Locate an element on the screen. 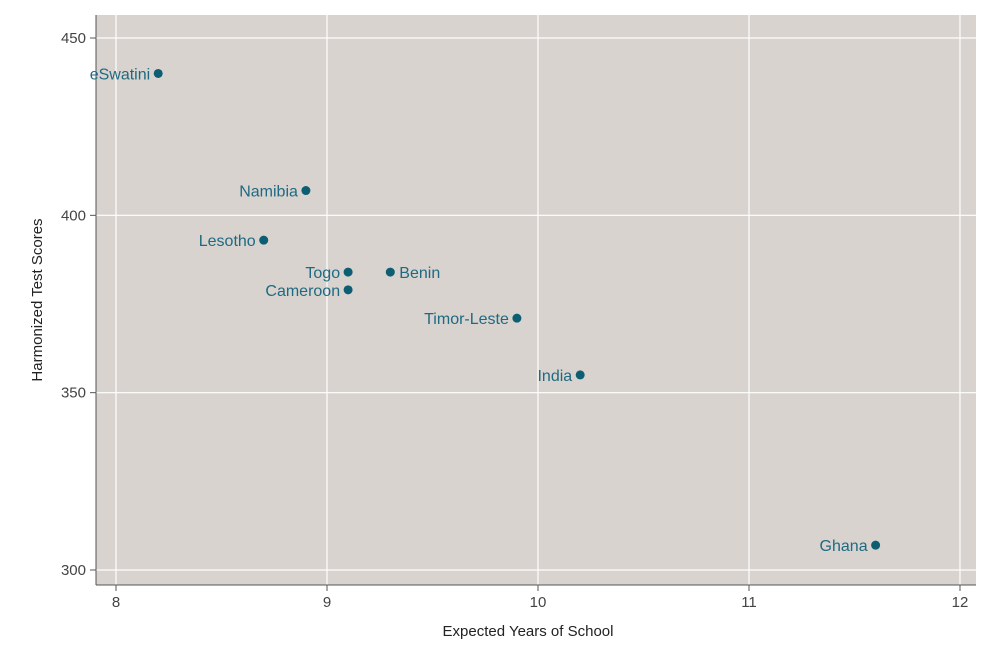 The width and height of the screenshot is (1000, 667). y-tick-label: 400 is located at coordinates (73, 215).